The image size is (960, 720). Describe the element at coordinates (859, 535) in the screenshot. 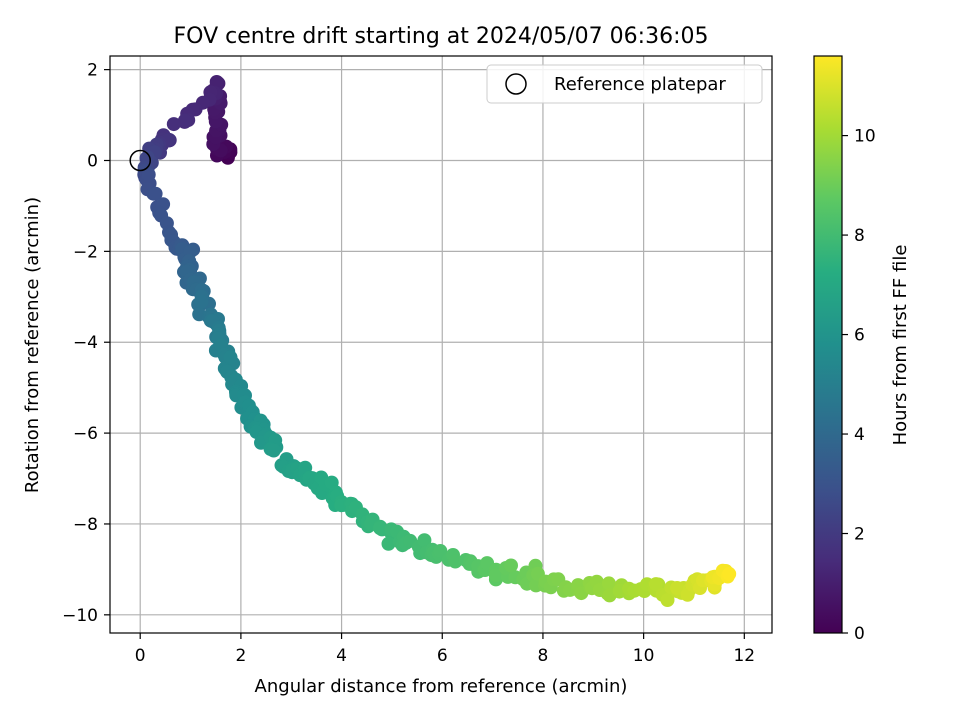

I see `colorbar-tick-label: 2` at that location.